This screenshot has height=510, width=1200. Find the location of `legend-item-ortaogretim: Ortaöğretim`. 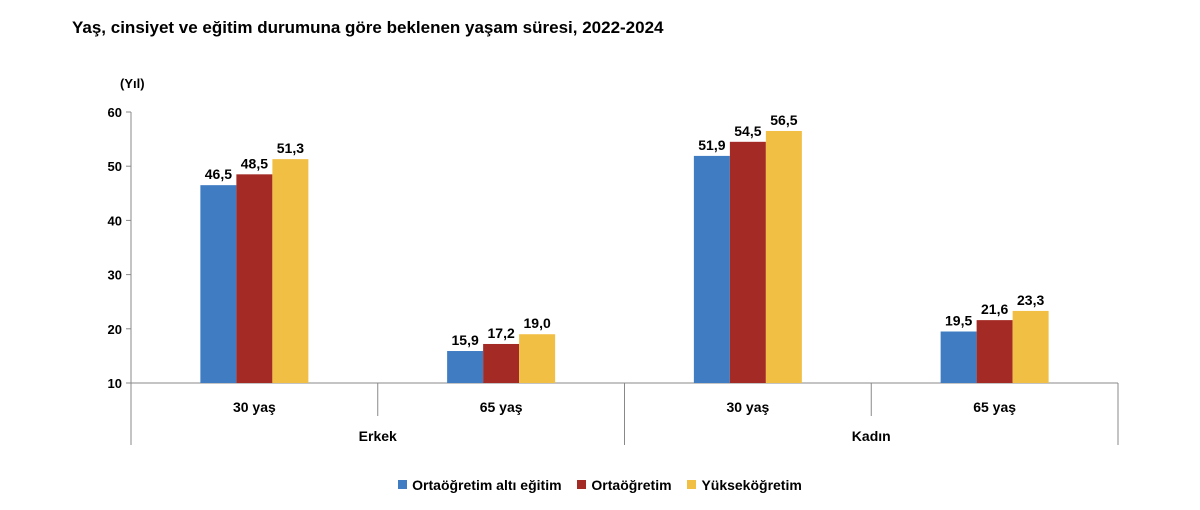

legend-item-ortaogretim: Ortaöğretim is located at coordinates (624, 484).